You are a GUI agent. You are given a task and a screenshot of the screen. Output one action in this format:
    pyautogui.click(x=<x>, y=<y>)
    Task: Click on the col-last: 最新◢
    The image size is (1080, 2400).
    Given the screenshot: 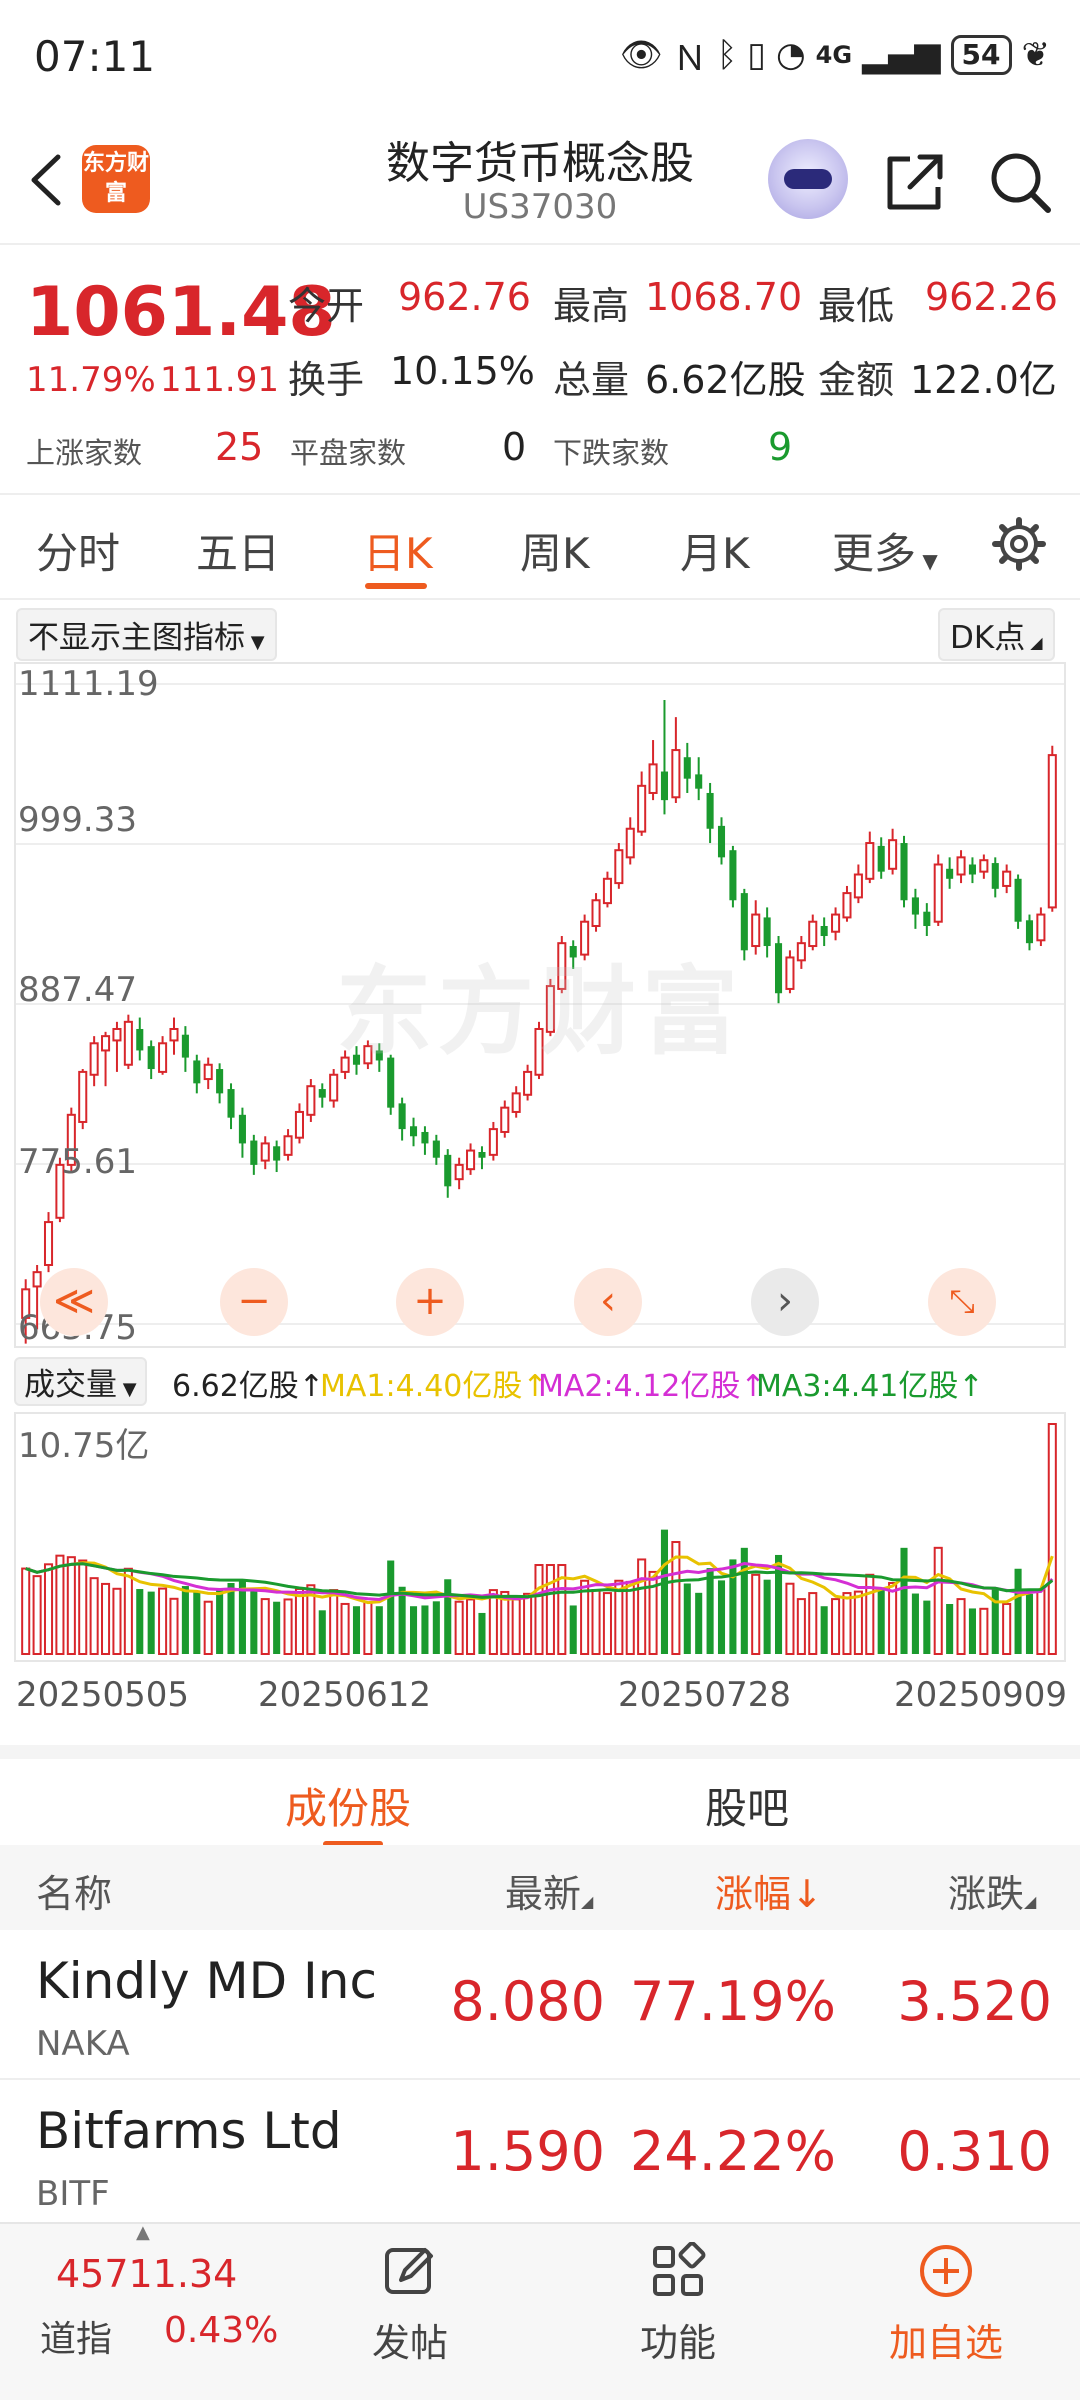 What is the action you would take?
    pyautogui.click(x=549, y=1890)
    